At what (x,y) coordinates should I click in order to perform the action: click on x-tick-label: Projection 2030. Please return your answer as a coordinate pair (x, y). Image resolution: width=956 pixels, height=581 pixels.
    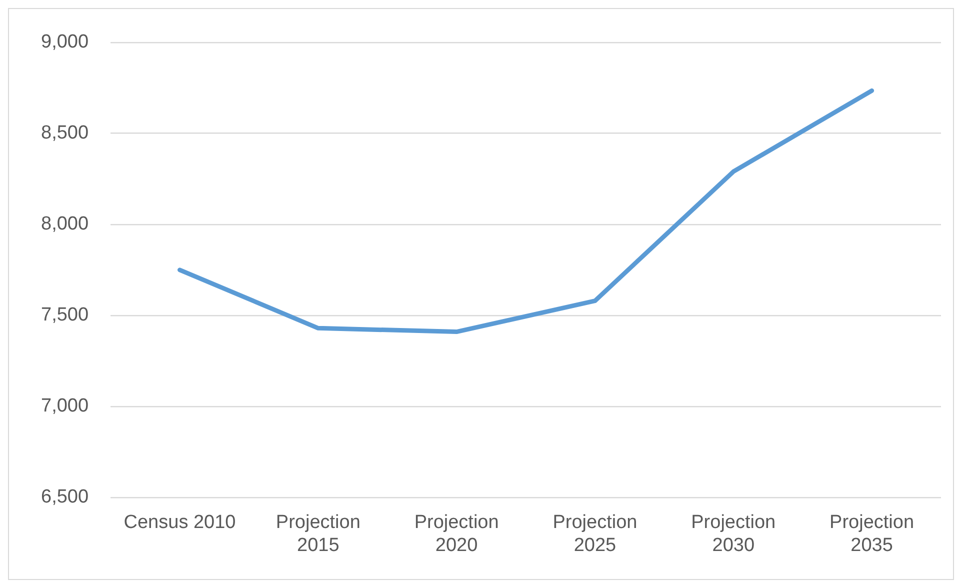
    Looking at the image, I should click on (733, 534).